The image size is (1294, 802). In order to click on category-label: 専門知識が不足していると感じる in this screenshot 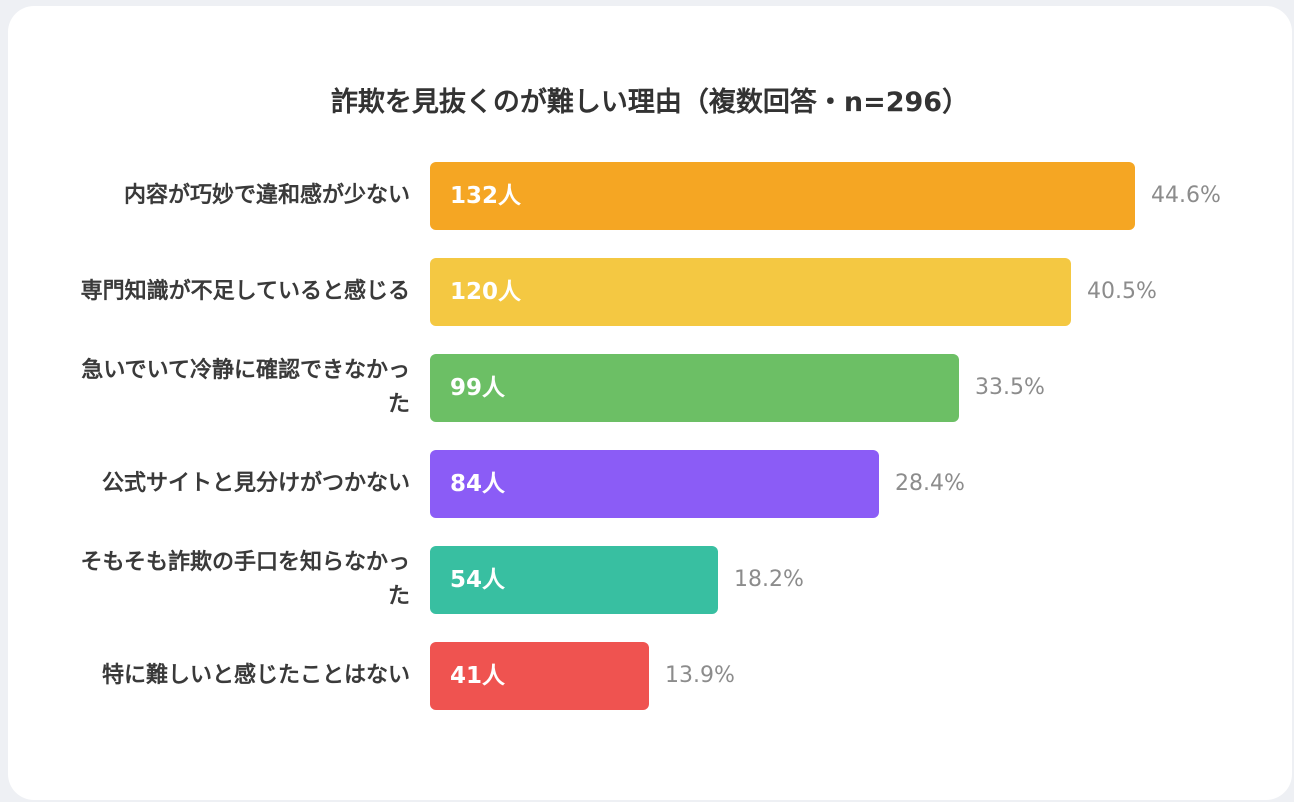, I will do `click(245, 291)`.